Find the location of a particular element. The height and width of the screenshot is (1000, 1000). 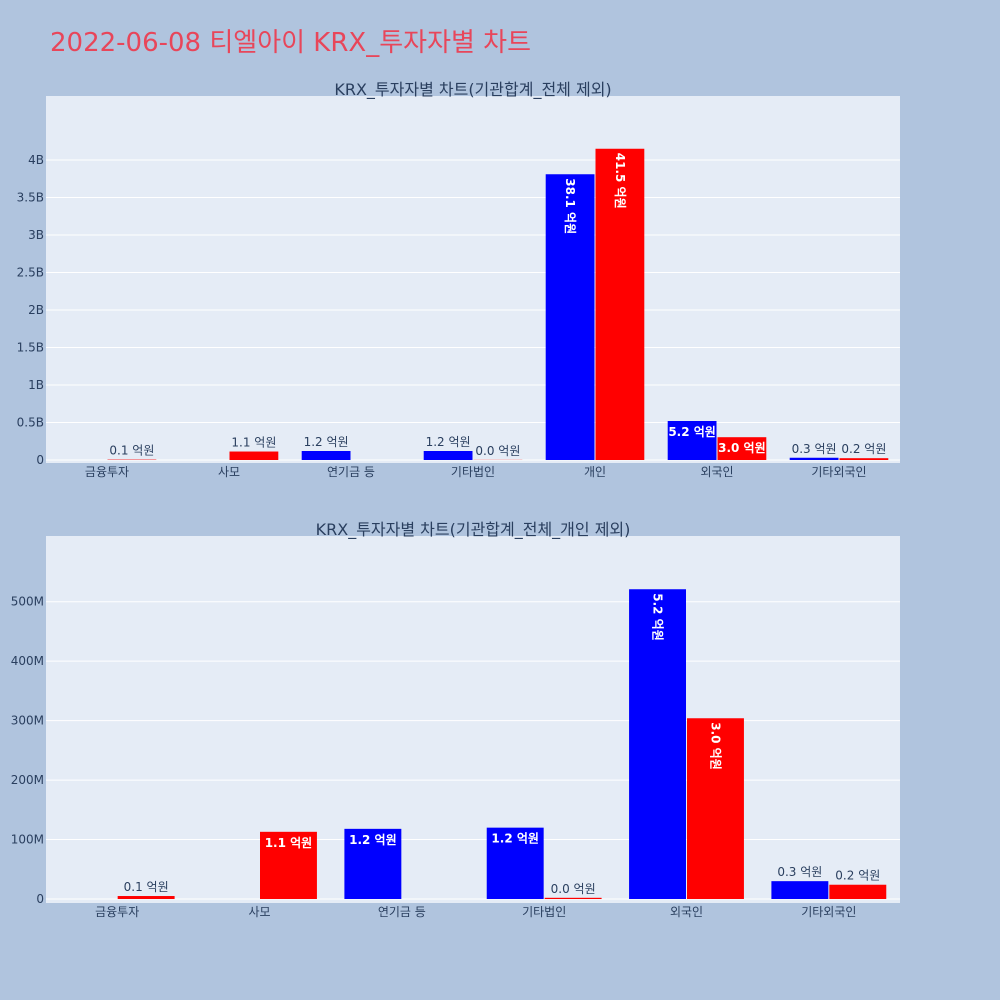

data-label: 41.5 억원 is located at coordinates (620, 181).